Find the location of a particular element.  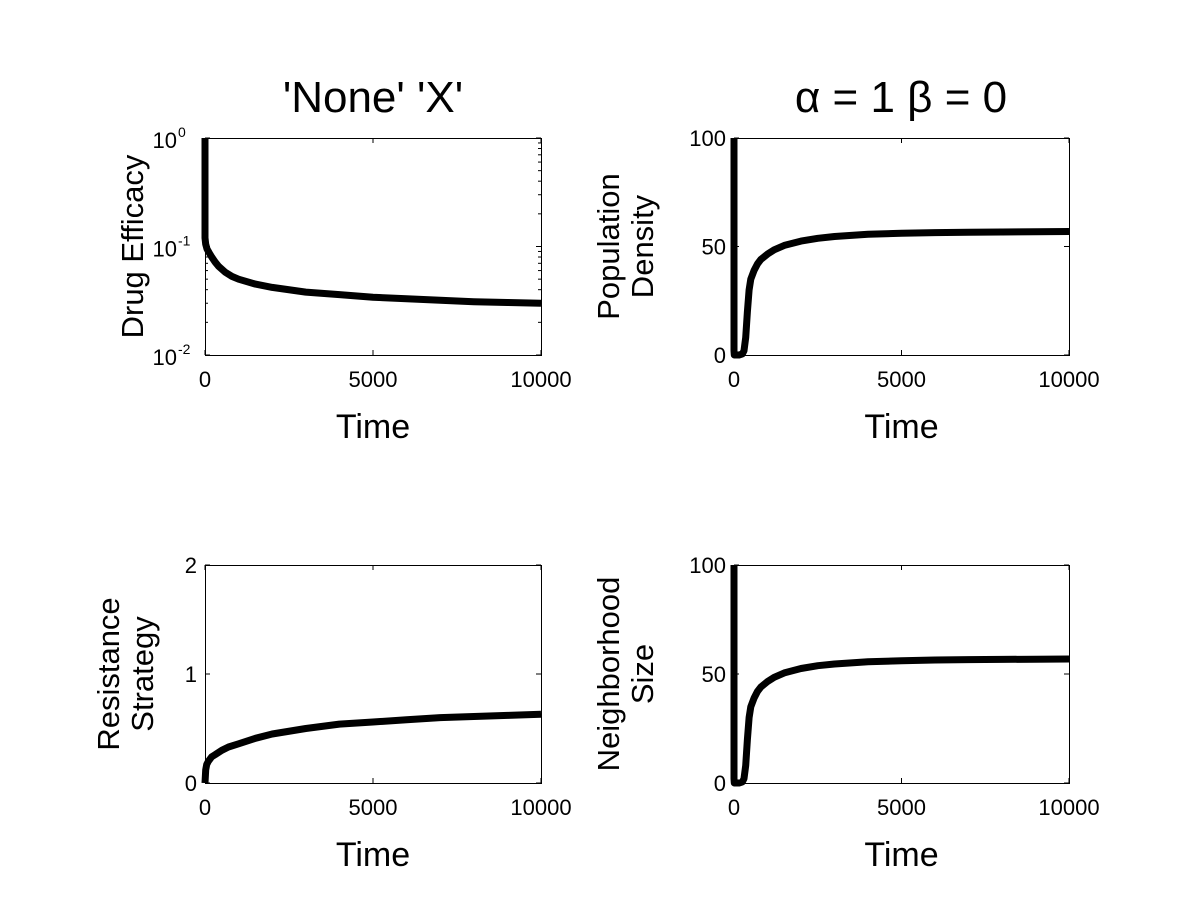

series-line-resistance-strategy is located at coordinates (371, 747).